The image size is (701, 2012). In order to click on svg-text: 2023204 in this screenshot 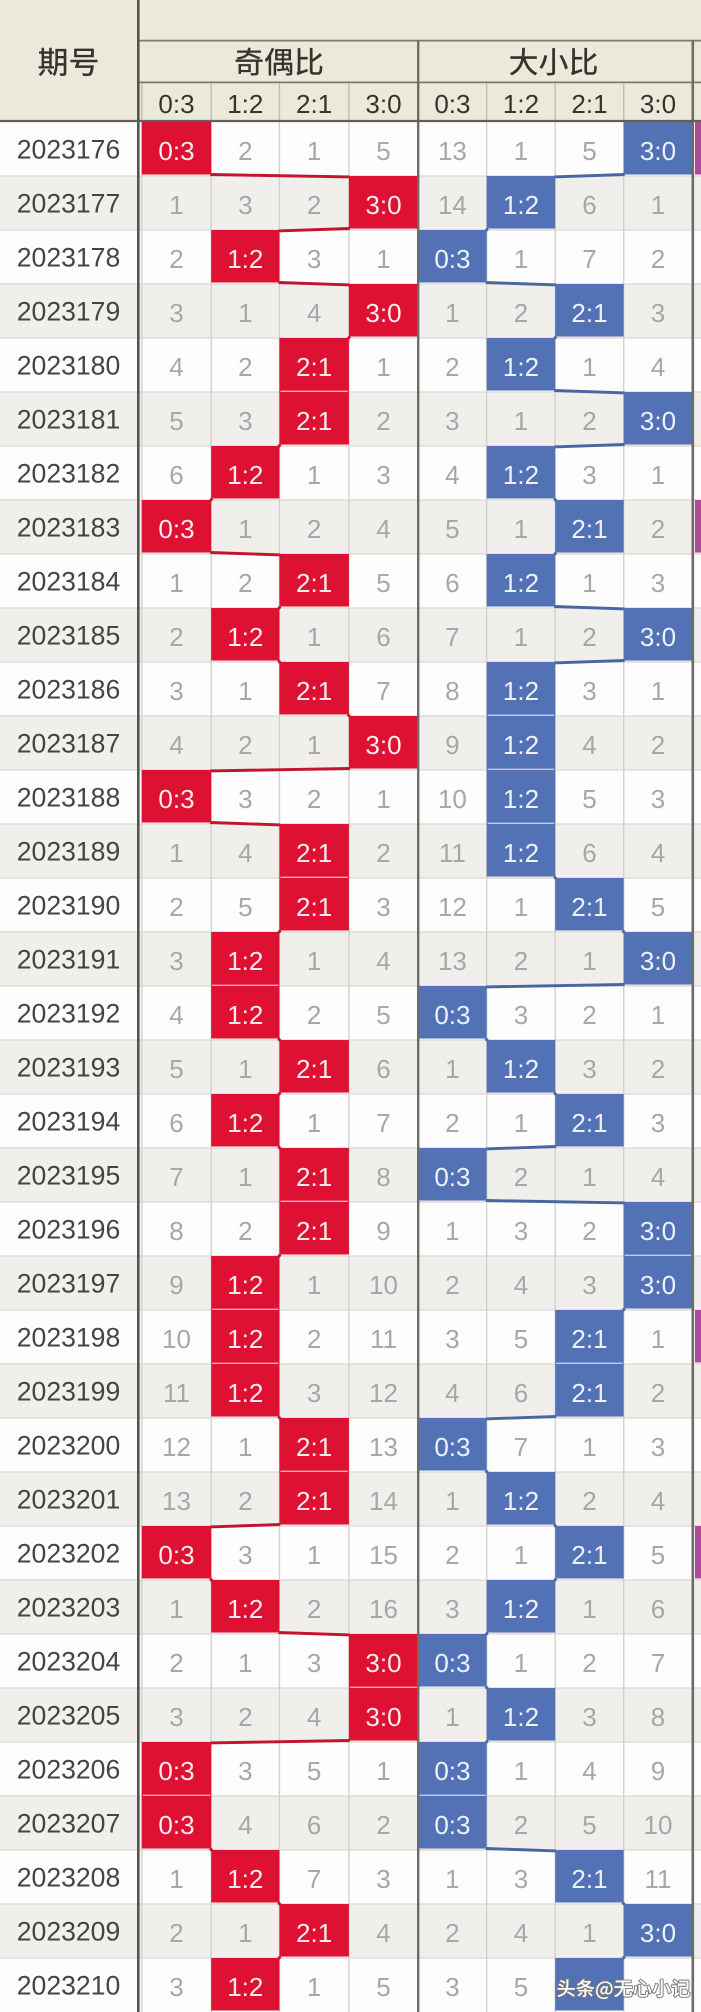, I will do `click(69, 1662)`.